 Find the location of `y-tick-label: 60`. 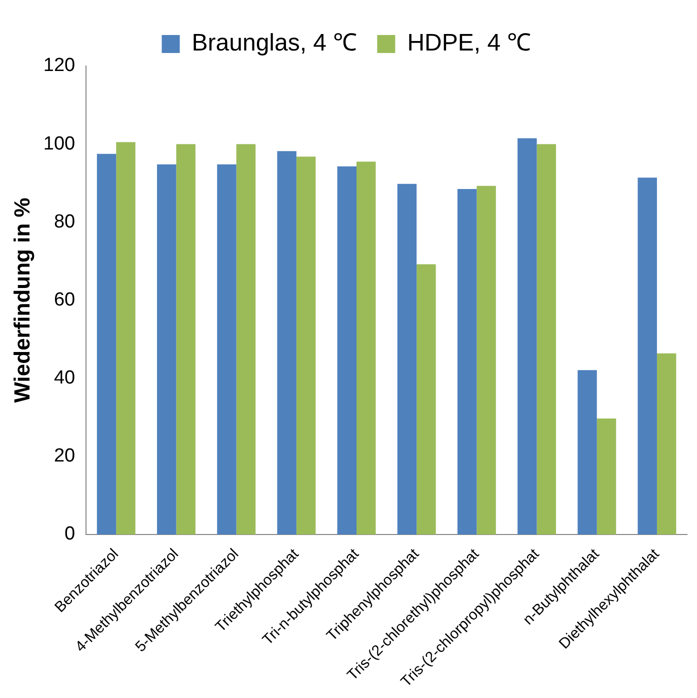

y-tick-label: 60 is located at coordinates (65, 299).